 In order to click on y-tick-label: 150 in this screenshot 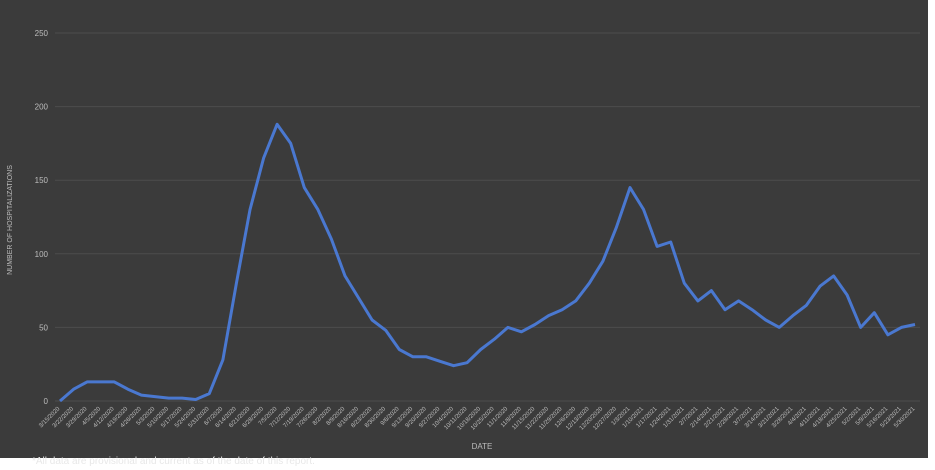, I will do `click(42, 180)`.